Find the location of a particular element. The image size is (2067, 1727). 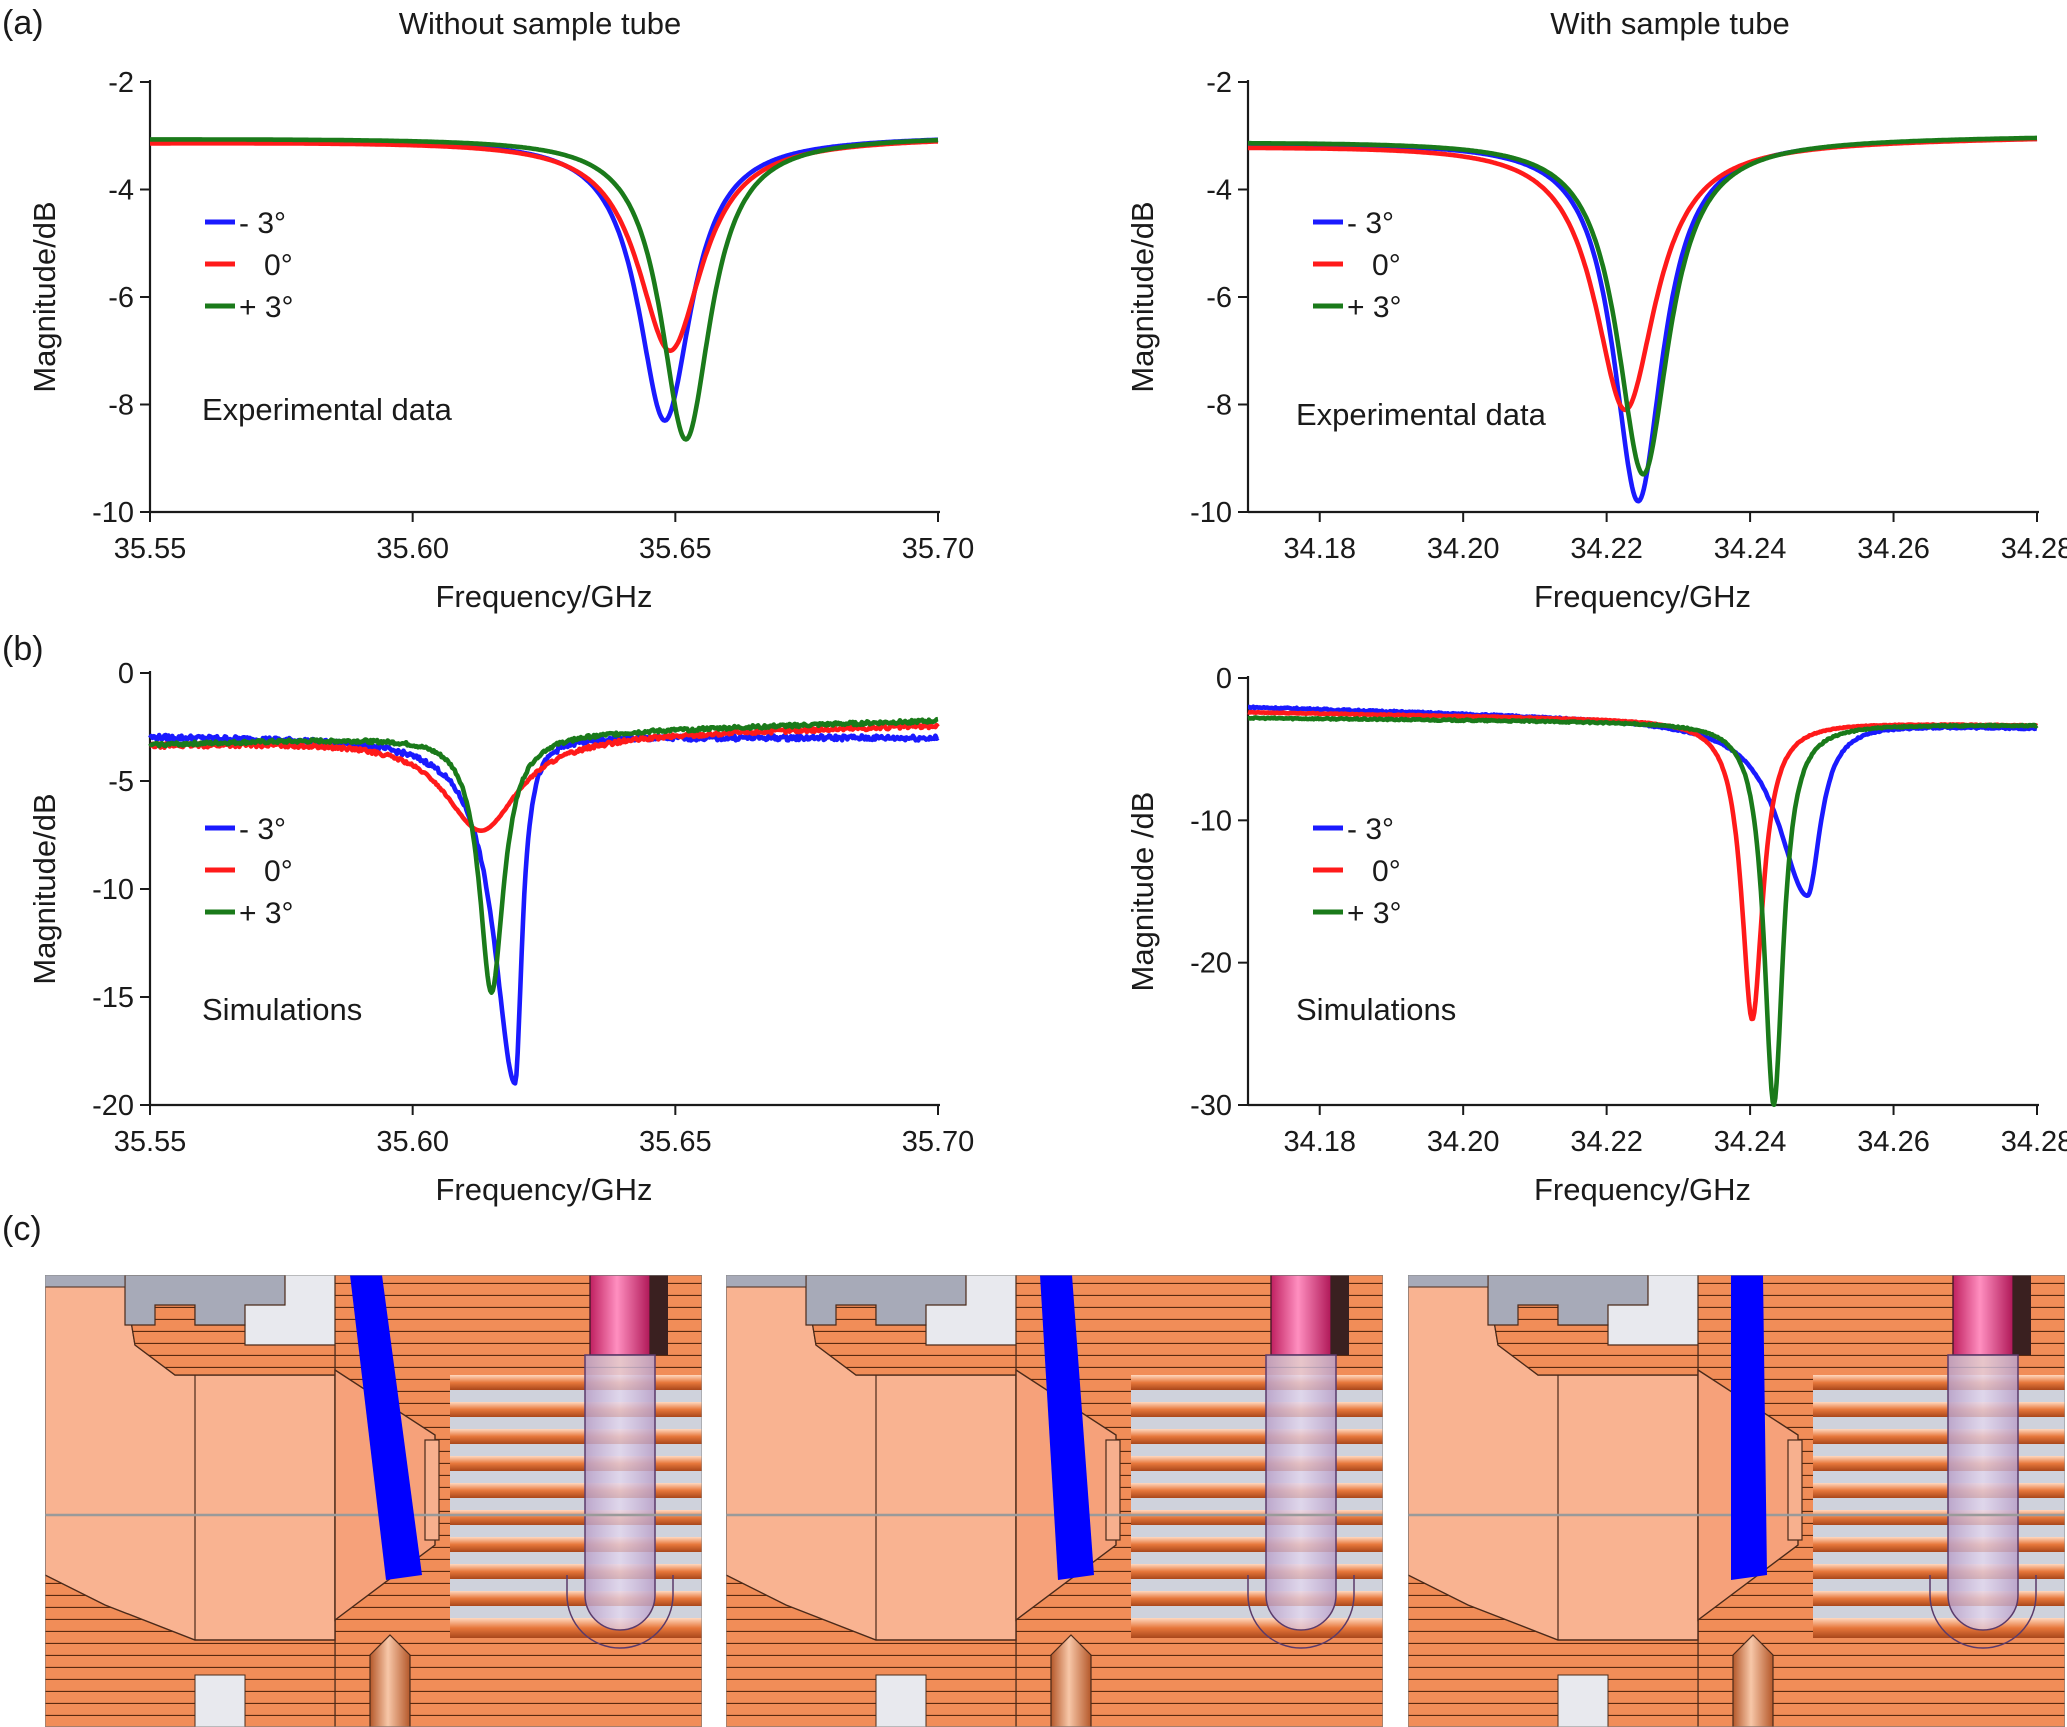

cavity-bottom is located at coordinates (1939, 1628).